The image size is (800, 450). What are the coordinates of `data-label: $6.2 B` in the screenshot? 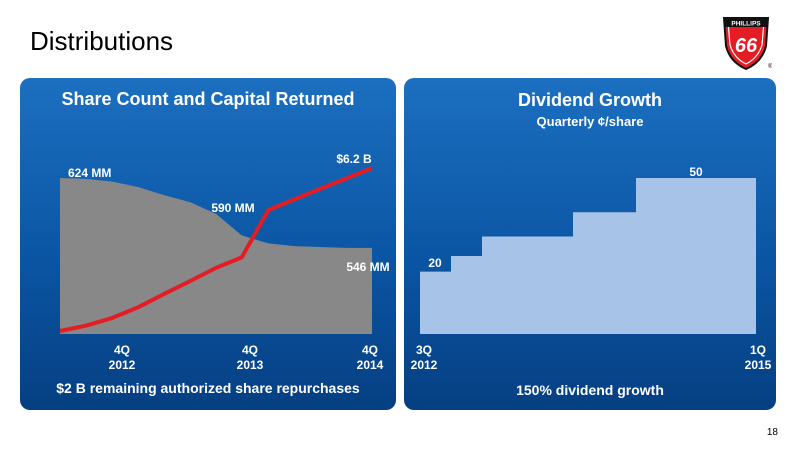 It's located at (354, 159).